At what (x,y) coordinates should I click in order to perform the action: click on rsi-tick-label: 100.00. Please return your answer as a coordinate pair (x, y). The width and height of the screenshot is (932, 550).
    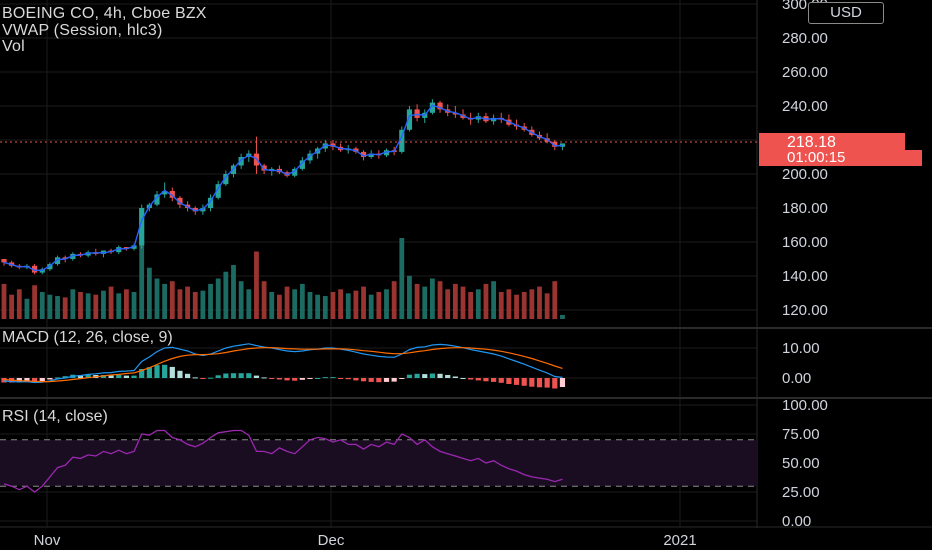
    Looking at the image, I should click on (805, 405).